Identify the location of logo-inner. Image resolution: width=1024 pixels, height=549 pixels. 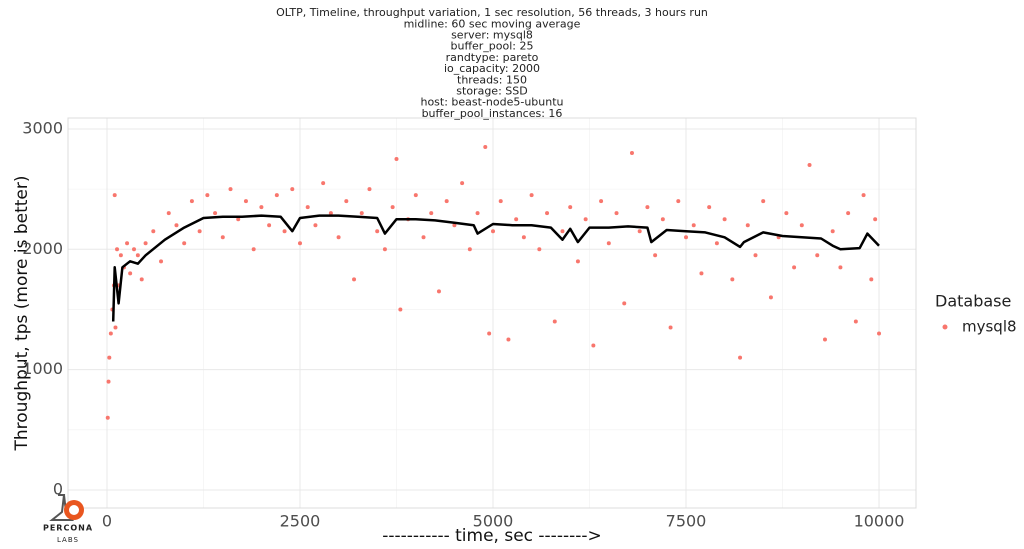
(74, 510).